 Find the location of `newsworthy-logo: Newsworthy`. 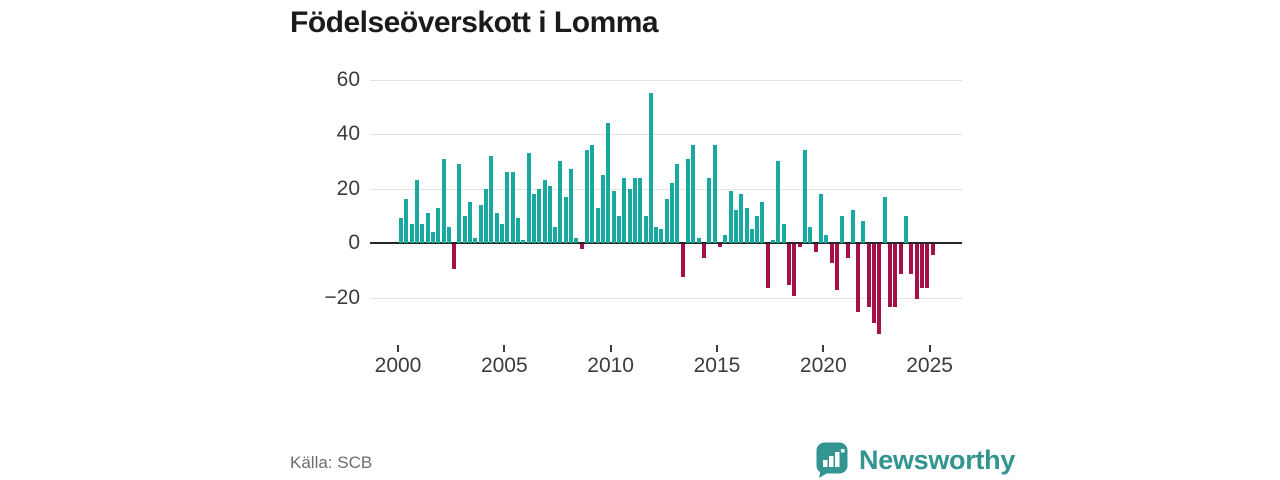

newsworthy-logo: Newsworthy is located at coordinates (915, 460).